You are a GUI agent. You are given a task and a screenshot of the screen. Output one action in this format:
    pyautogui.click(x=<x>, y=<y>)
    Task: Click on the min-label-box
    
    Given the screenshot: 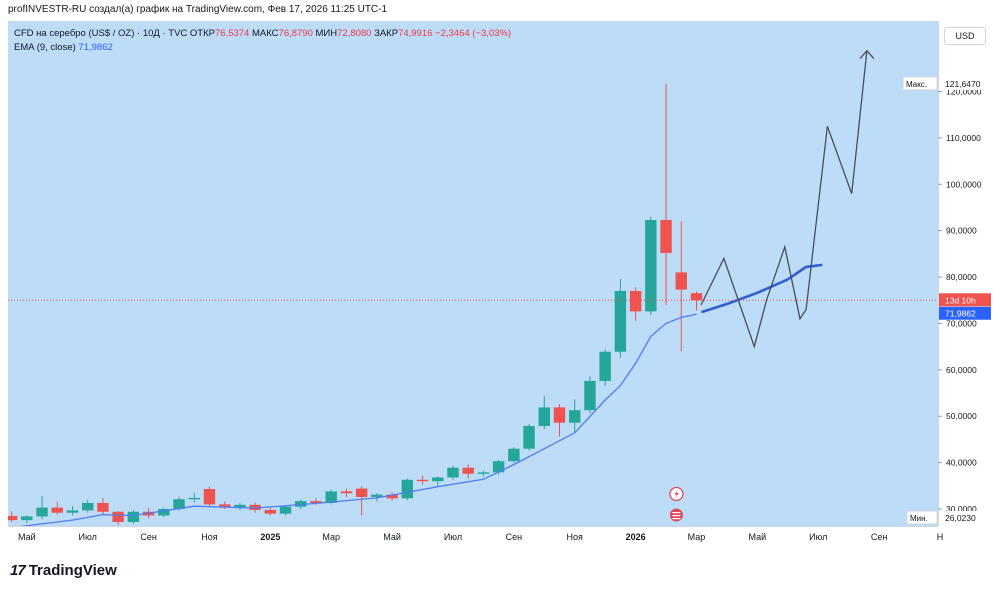 What is the action you would take?
    pyautogui.click(x=922, y=517)
    